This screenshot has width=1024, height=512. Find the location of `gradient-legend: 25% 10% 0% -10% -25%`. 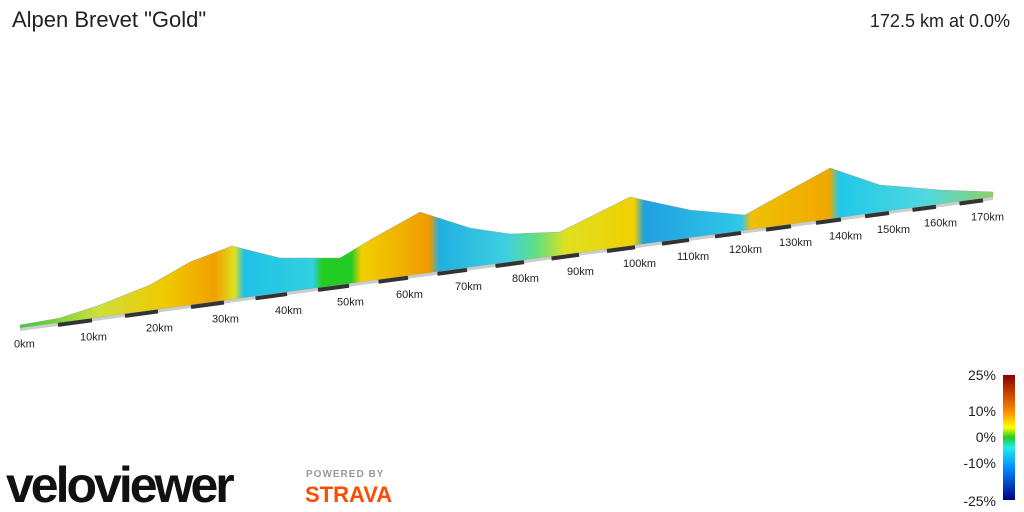

gradient-legend: 25% 10% 0% -10% -25% is located at coordinates (979, 438).